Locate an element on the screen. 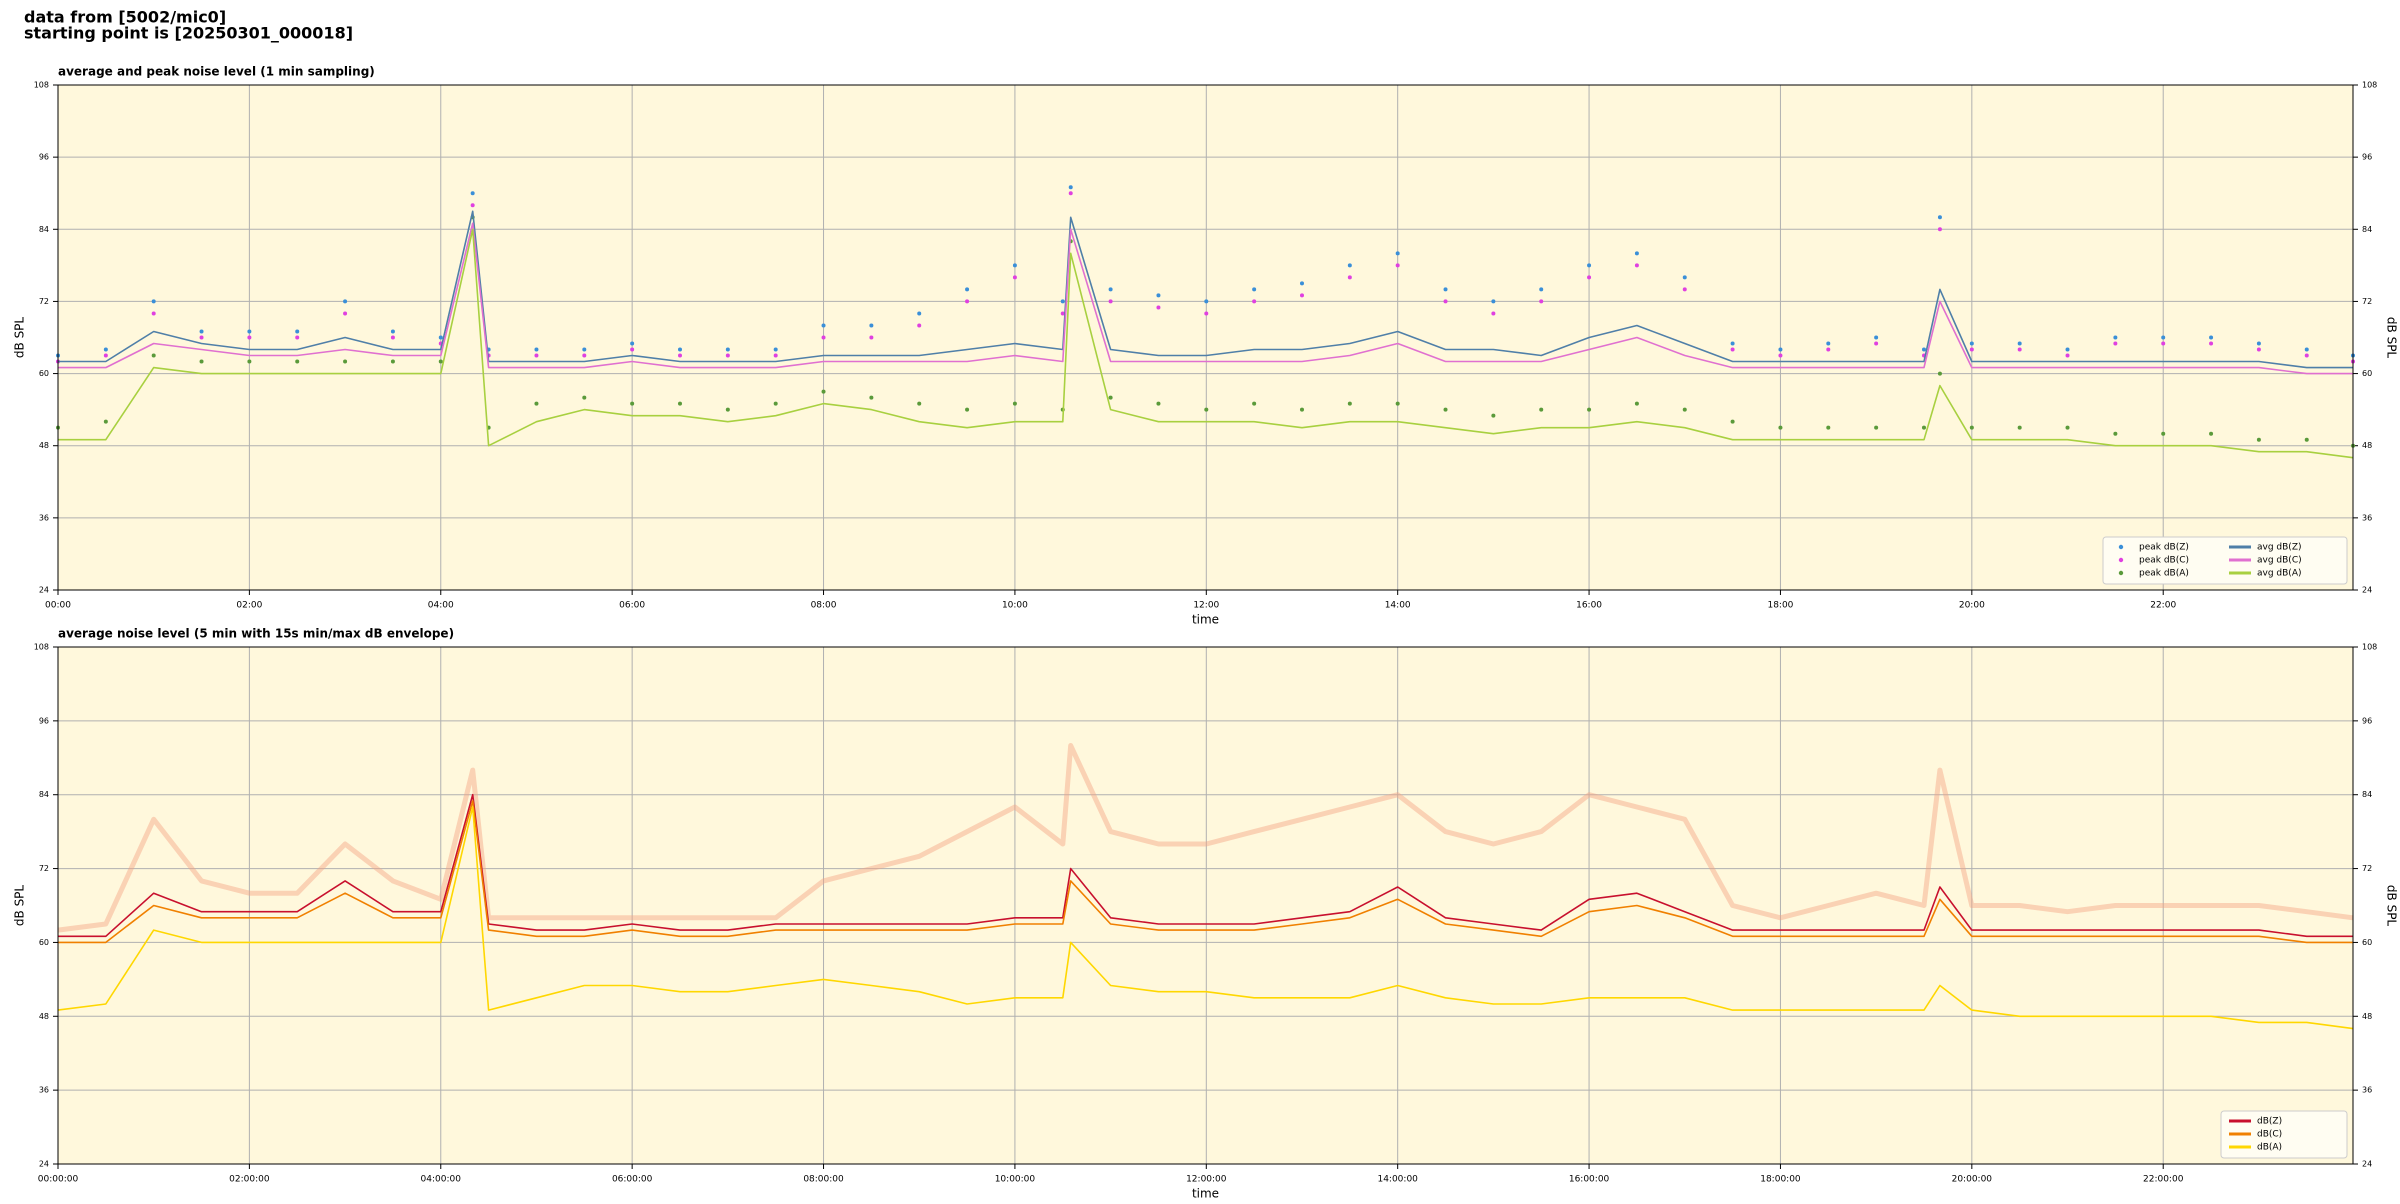  legend-label: dB(A) is located at coordinates (2269, 1148).